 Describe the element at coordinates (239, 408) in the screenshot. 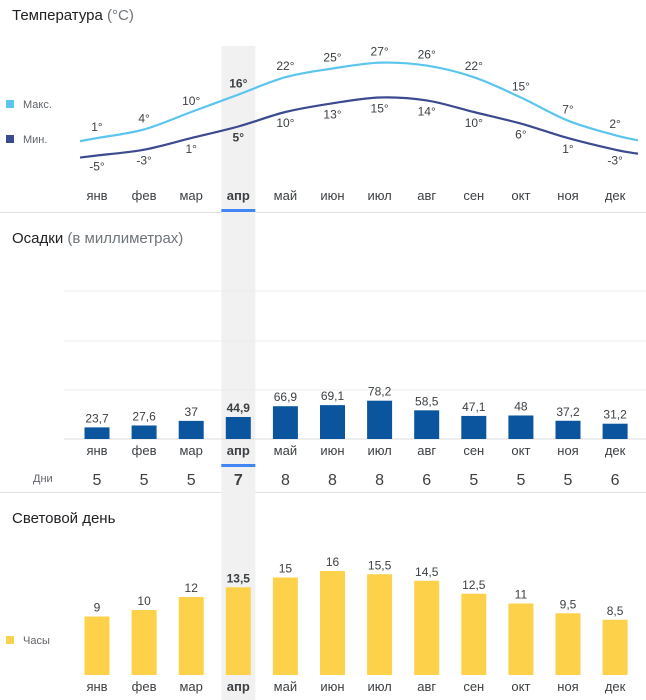

I see `precipitation-value-label: 44,9` at that location.